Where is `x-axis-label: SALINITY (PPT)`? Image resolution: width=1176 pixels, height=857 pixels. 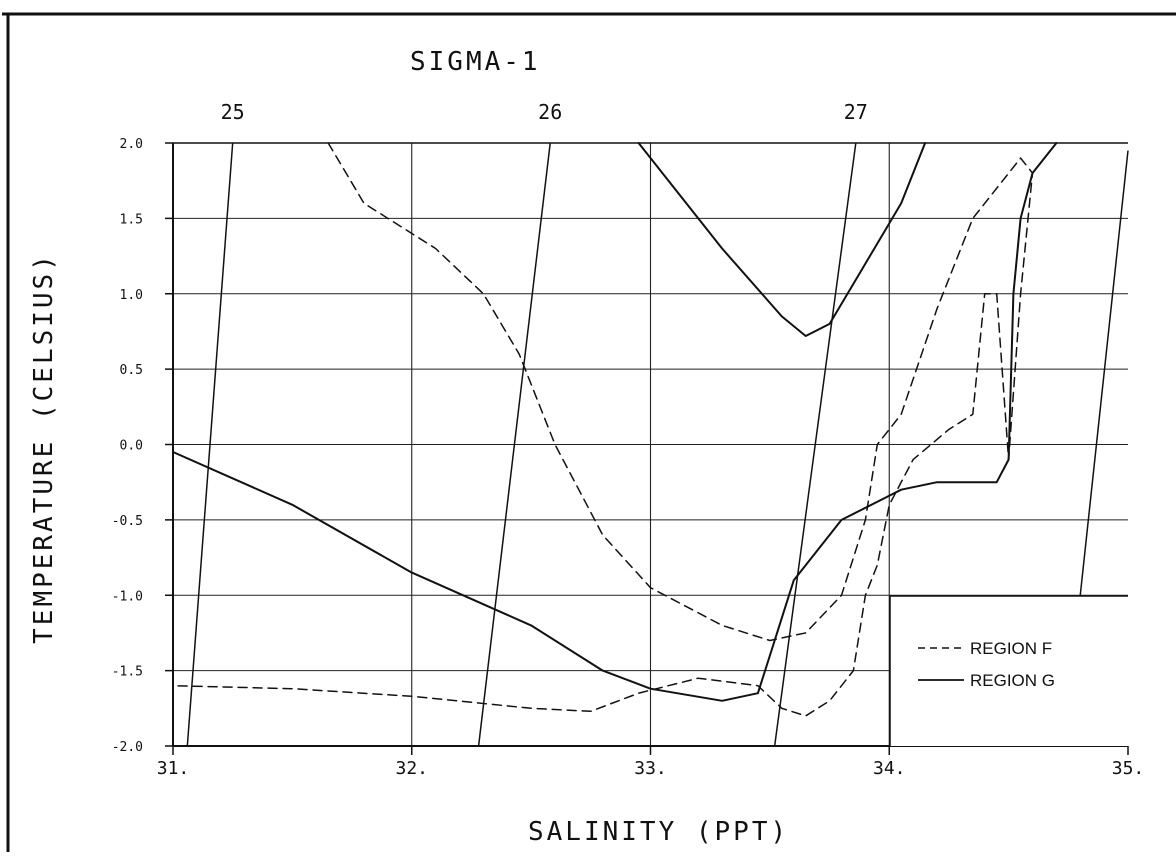 x-axis-label: SALINITY (PPT) is located at coordinates (658, 832).